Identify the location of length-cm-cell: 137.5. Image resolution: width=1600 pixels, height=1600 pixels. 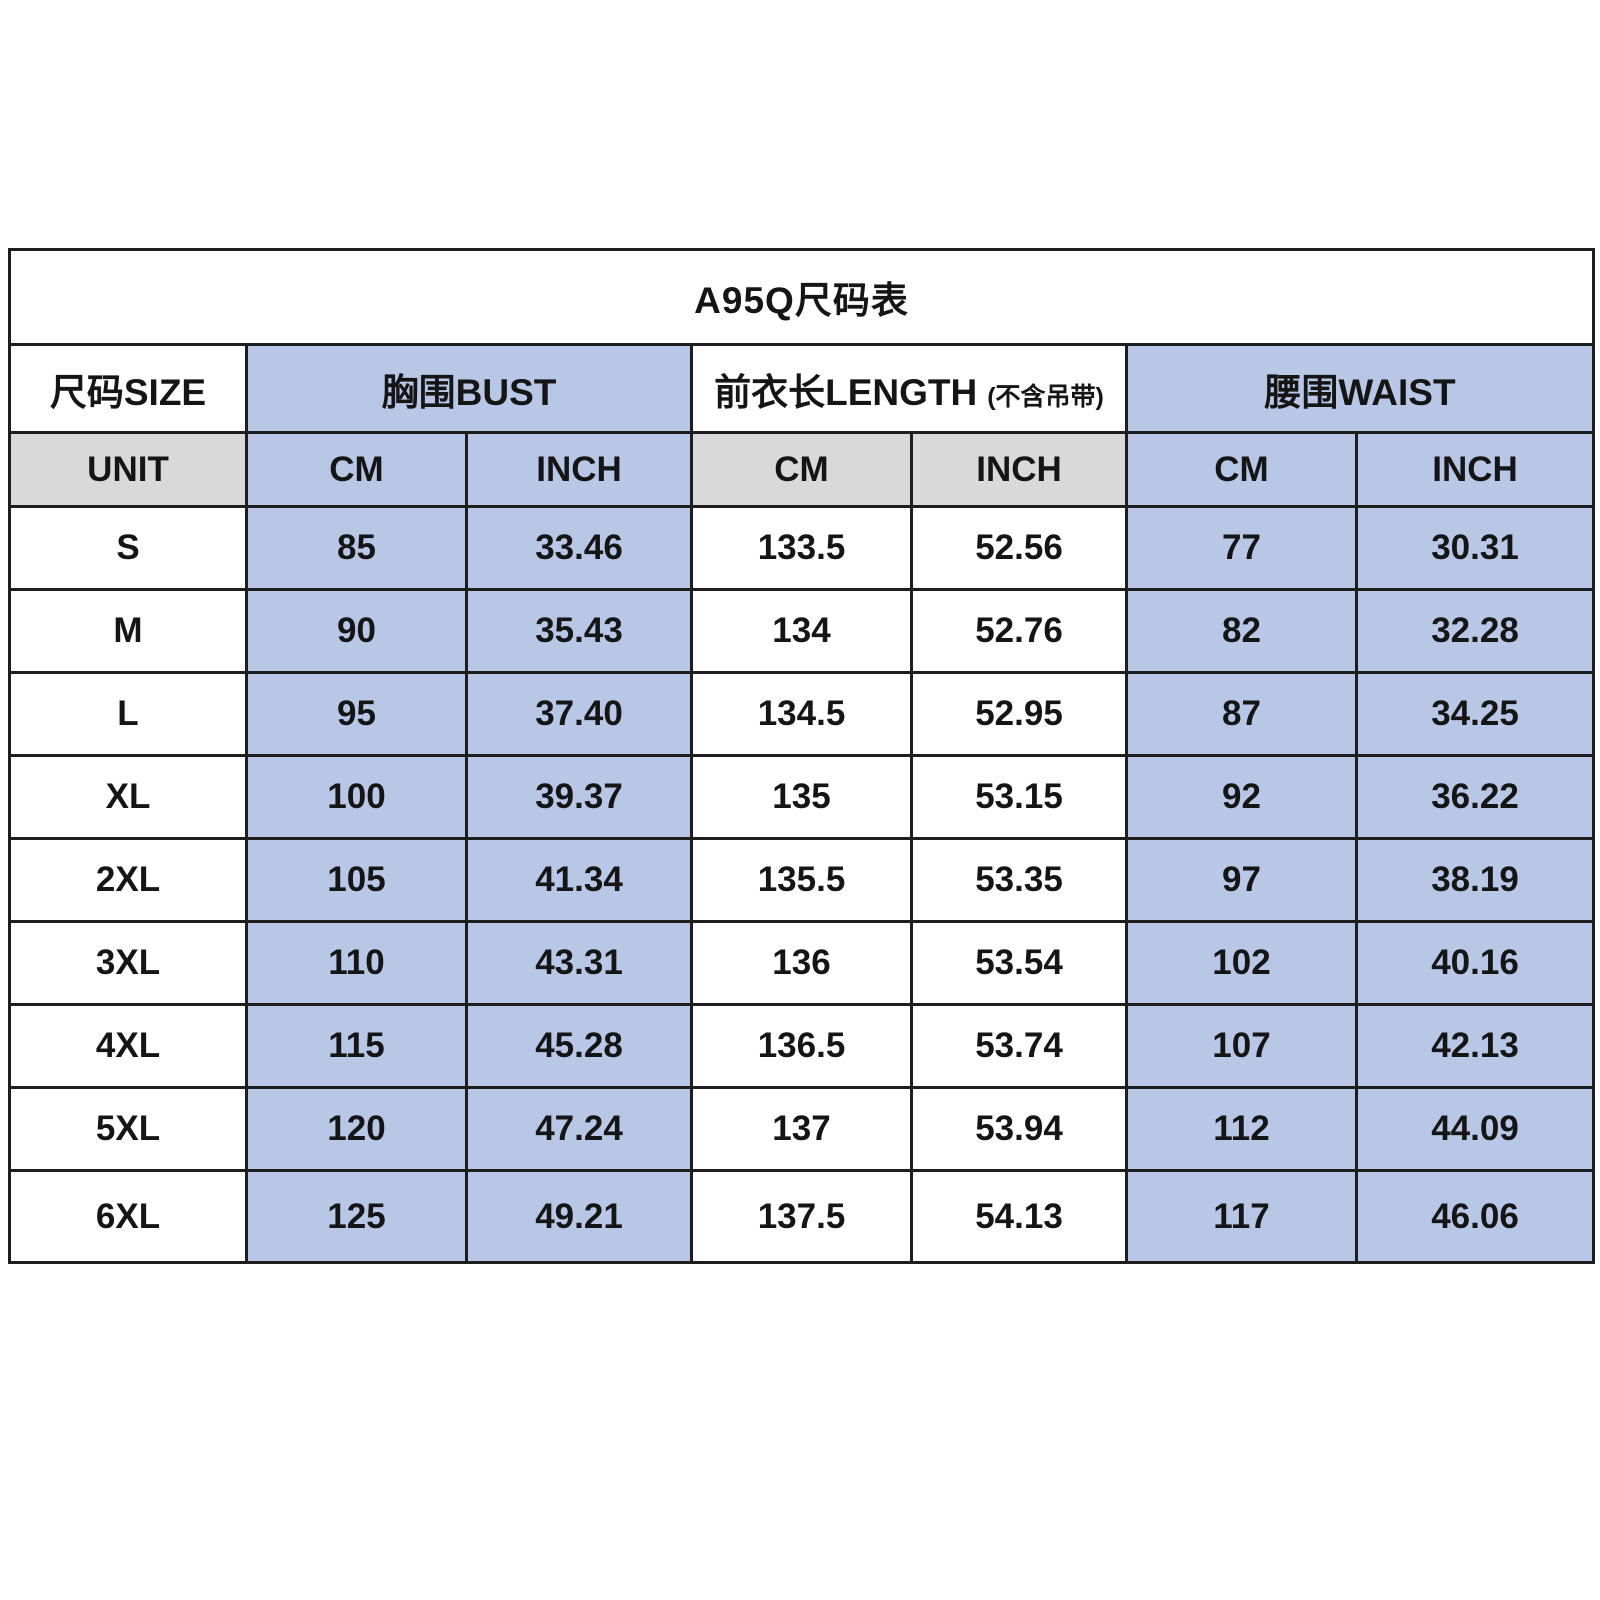
(801, 1216).